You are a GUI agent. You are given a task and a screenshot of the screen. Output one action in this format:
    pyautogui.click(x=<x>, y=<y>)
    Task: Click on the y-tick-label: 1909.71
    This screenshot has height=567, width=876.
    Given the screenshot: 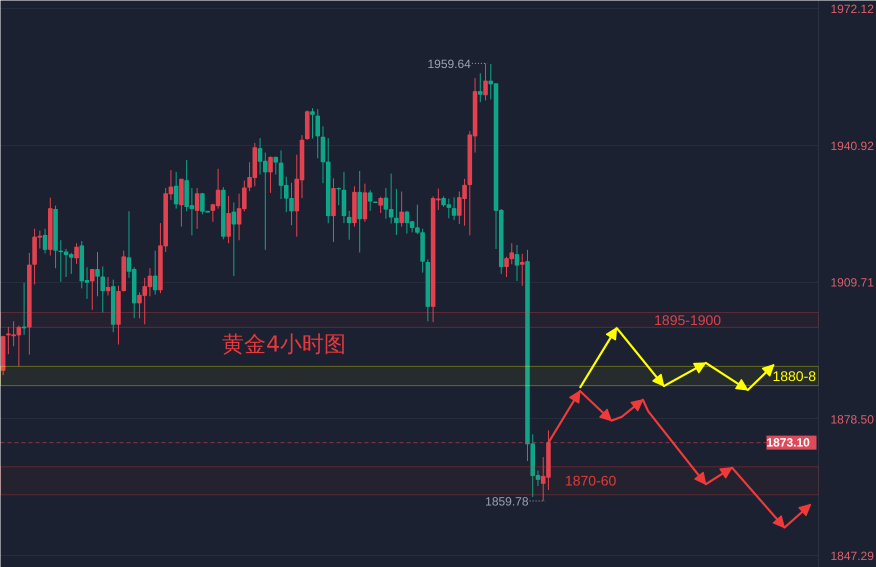 What is the action you would take?
    pyautogui.click(x=852, y=283)
    